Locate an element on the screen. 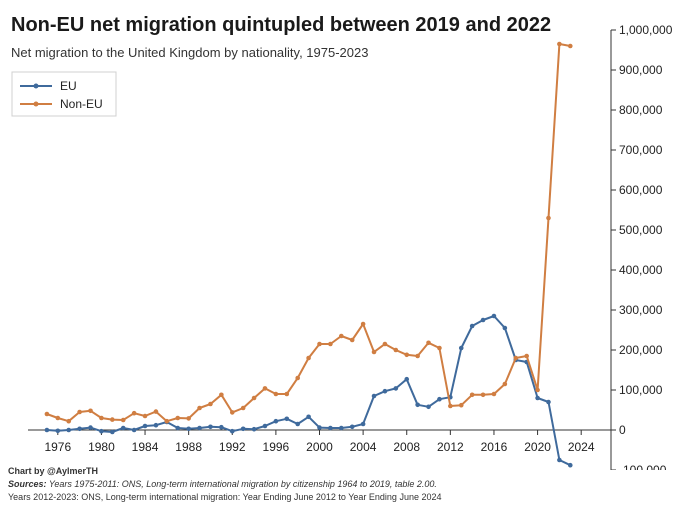 Image resolution: width=680 pixels, height=510 pixels. data-point-eu-2015 is located at coordinates (483, 320).